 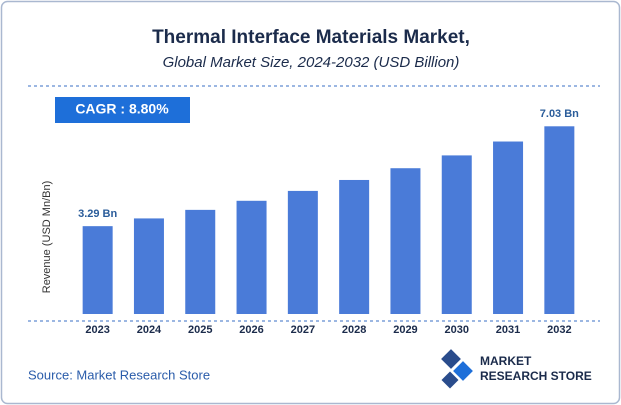 I want to click on value-label: 3.29 Bn, so click(x=97, y=214).